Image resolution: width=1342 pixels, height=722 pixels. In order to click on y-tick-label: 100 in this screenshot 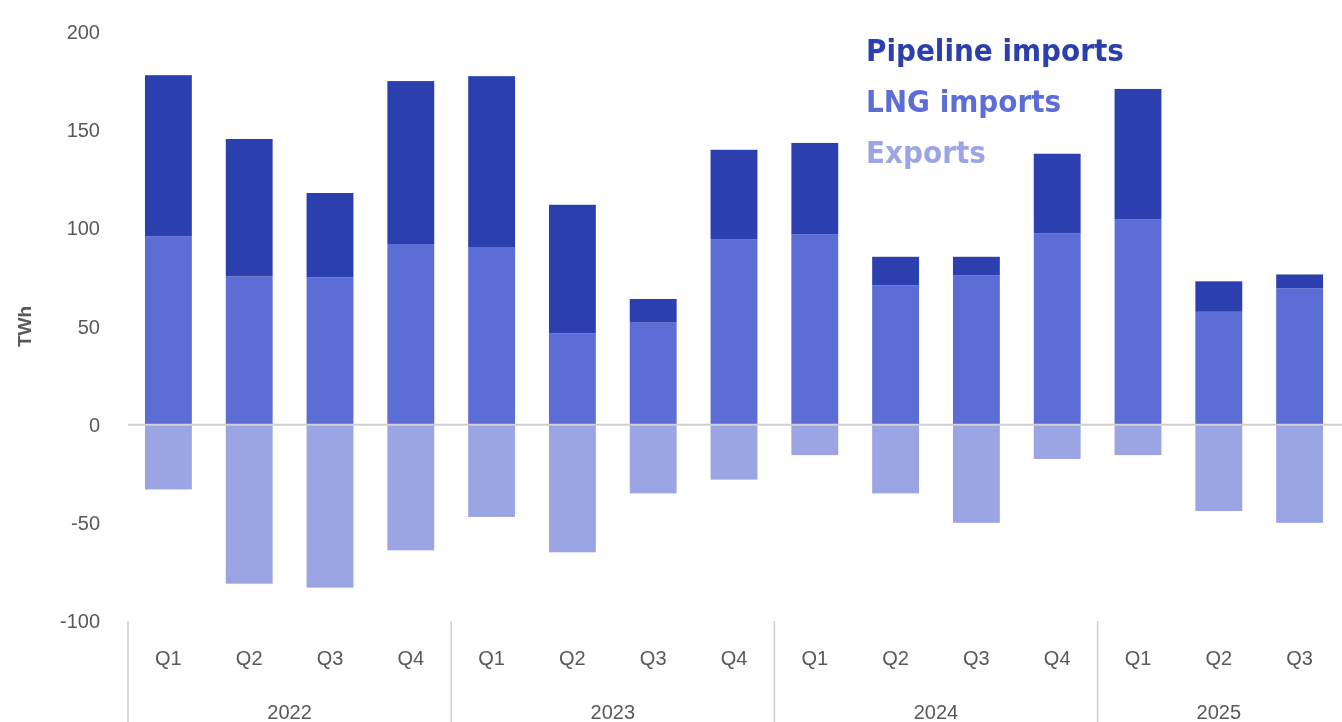, I will do `click(83, 228)`.